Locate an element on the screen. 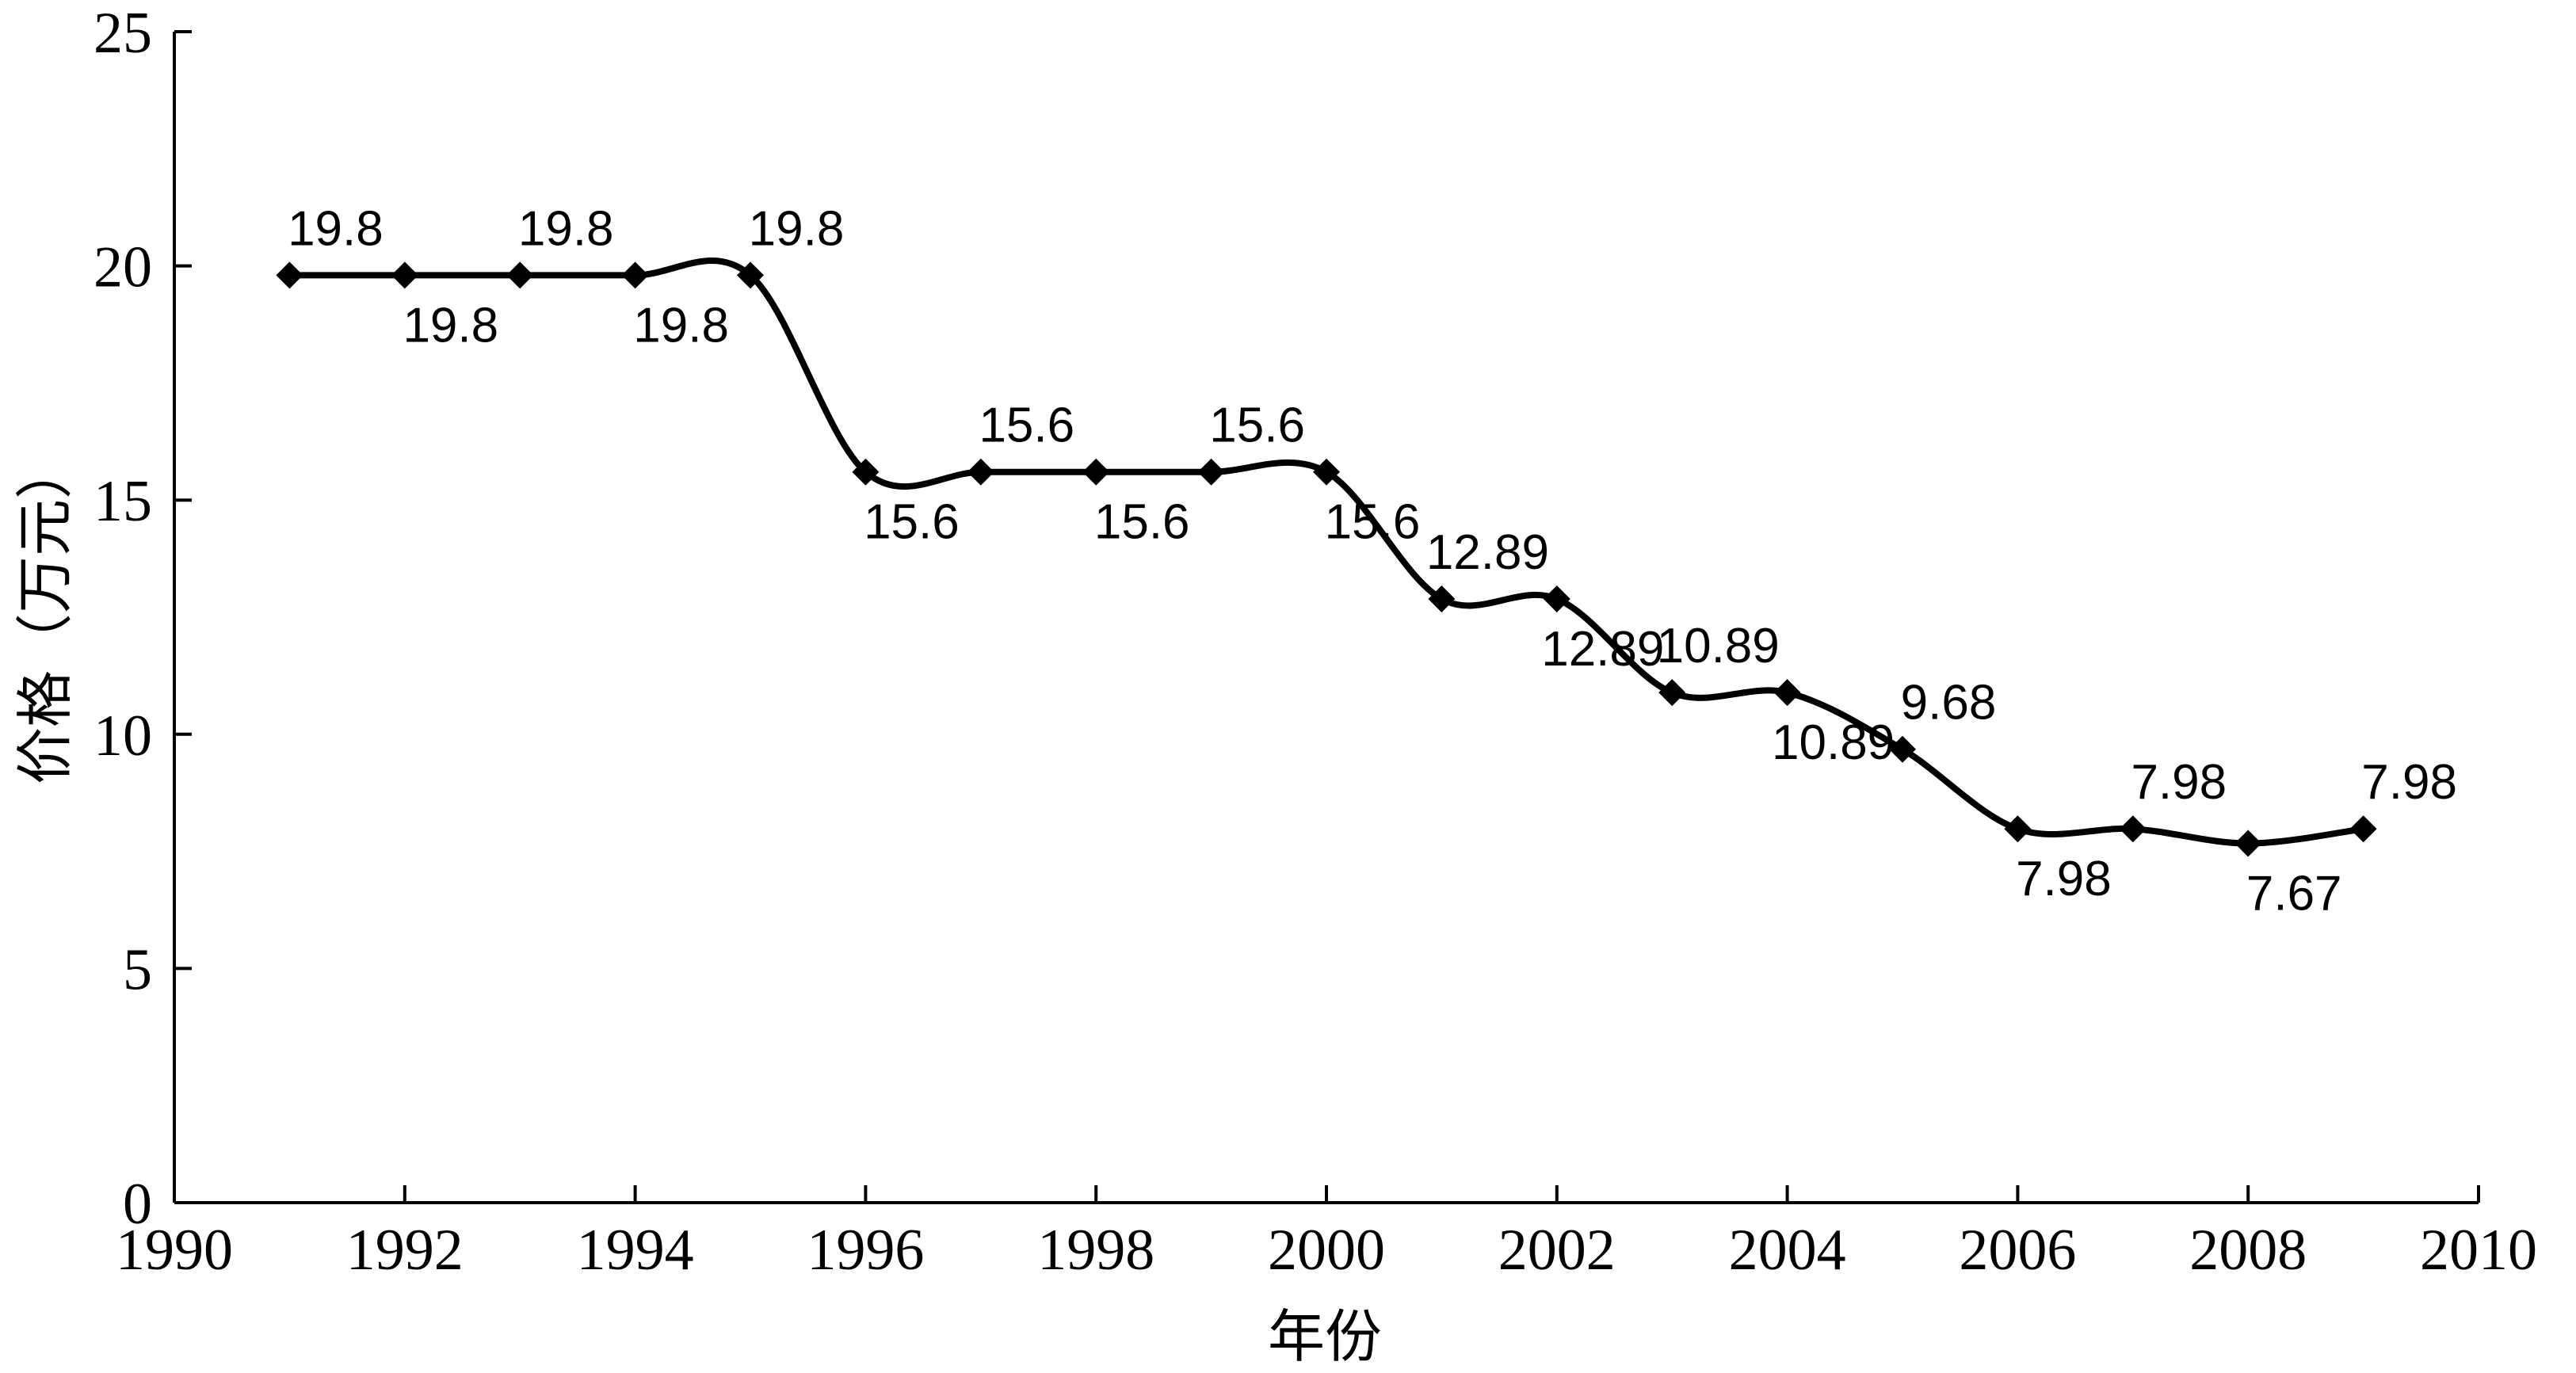 The width and height of the screenshot is (2576, 1373). x-tick-label: 2006 is located at coordinates (2017, 1250).